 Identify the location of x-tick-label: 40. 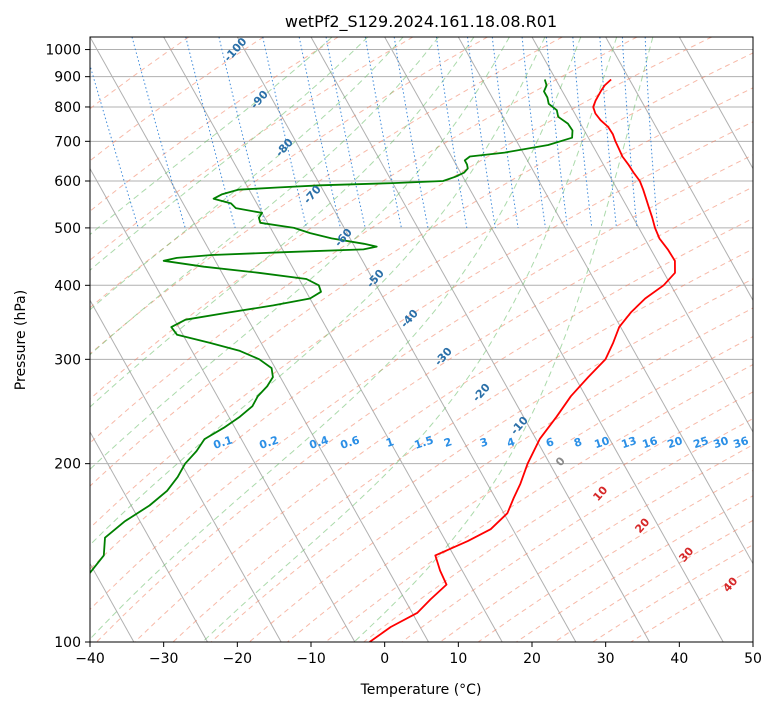
(679, 659).